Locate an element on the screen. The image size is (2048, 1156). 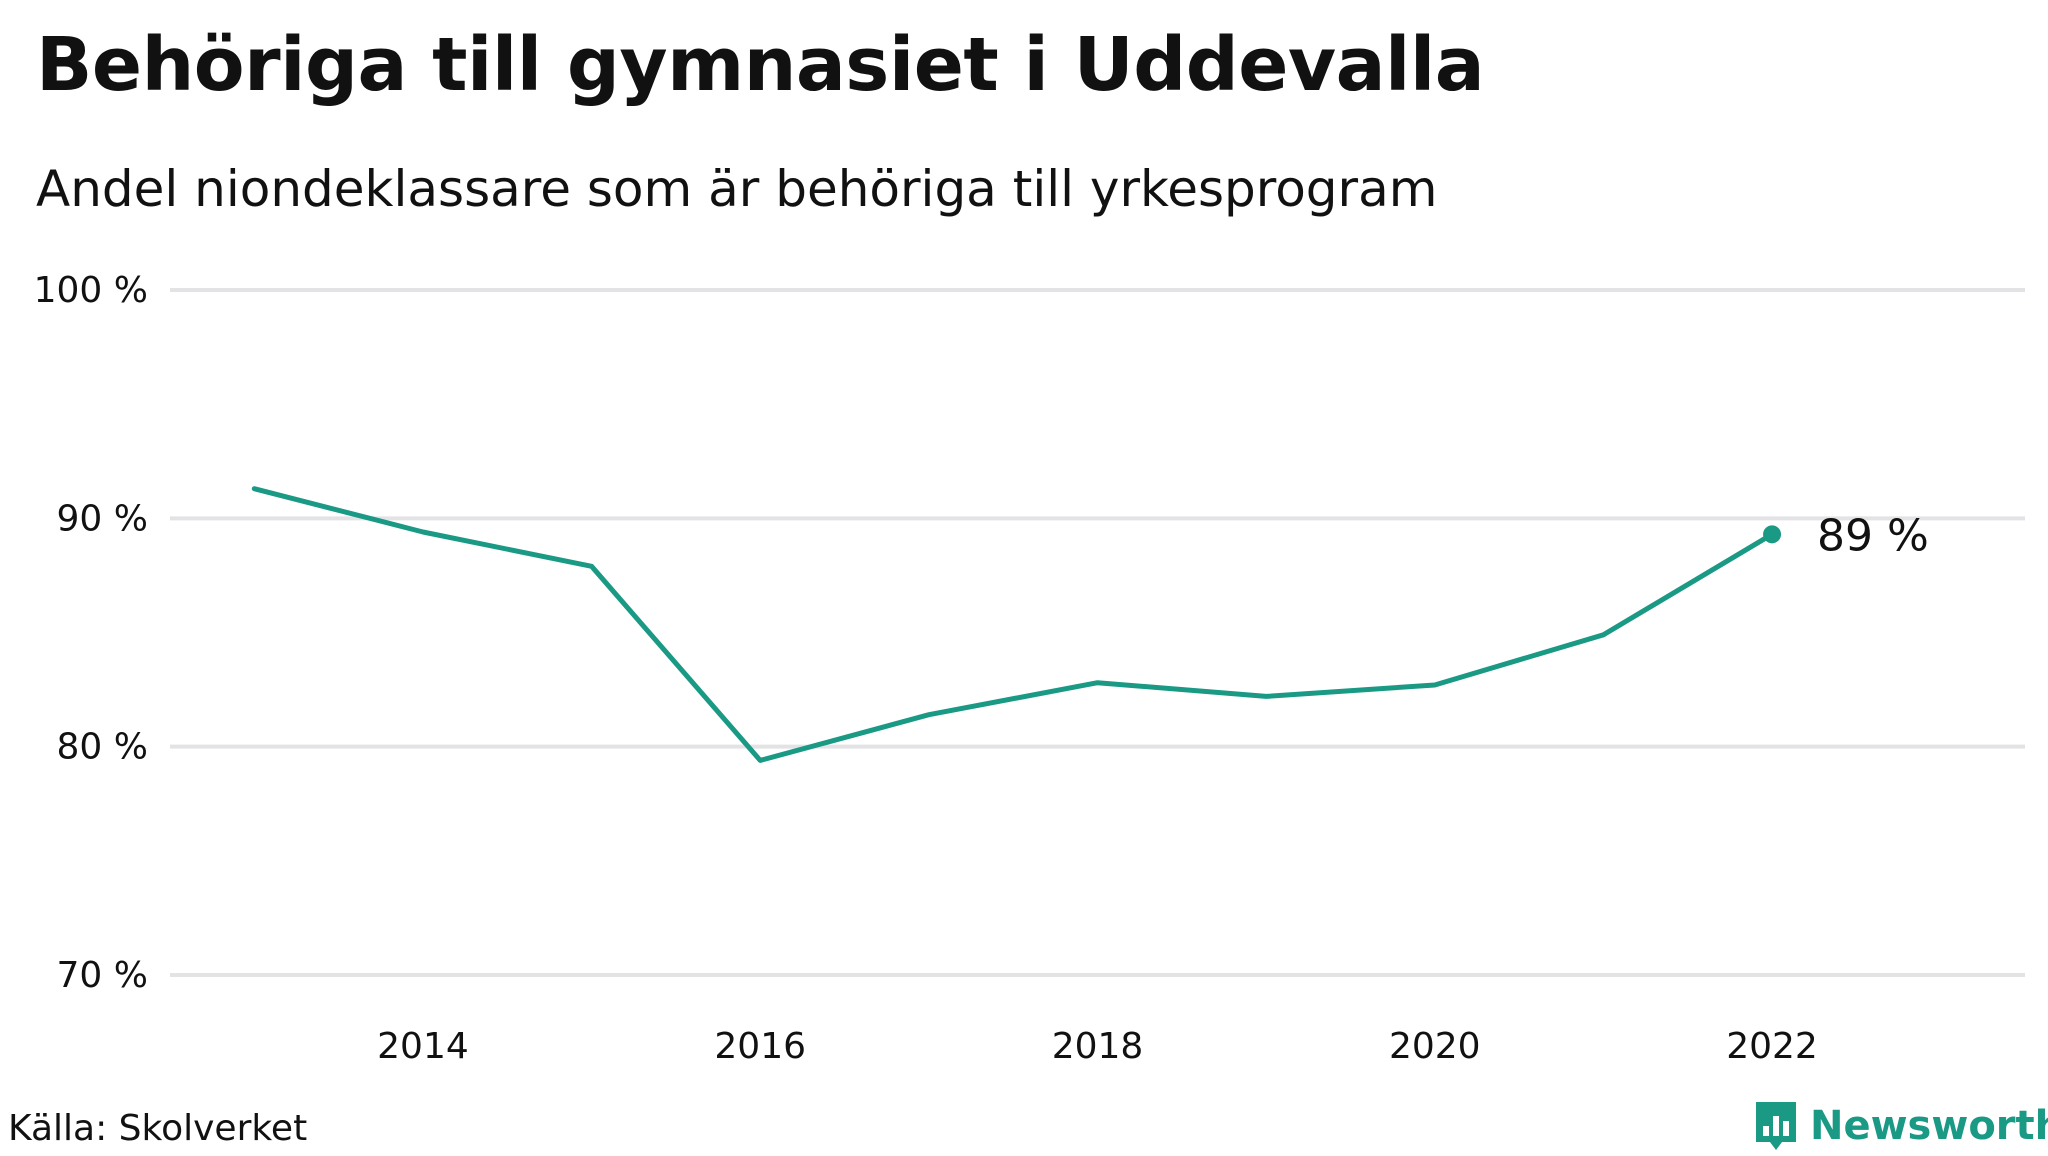
brand-name: Newsworthy is located at coordinates (1929, 1126).